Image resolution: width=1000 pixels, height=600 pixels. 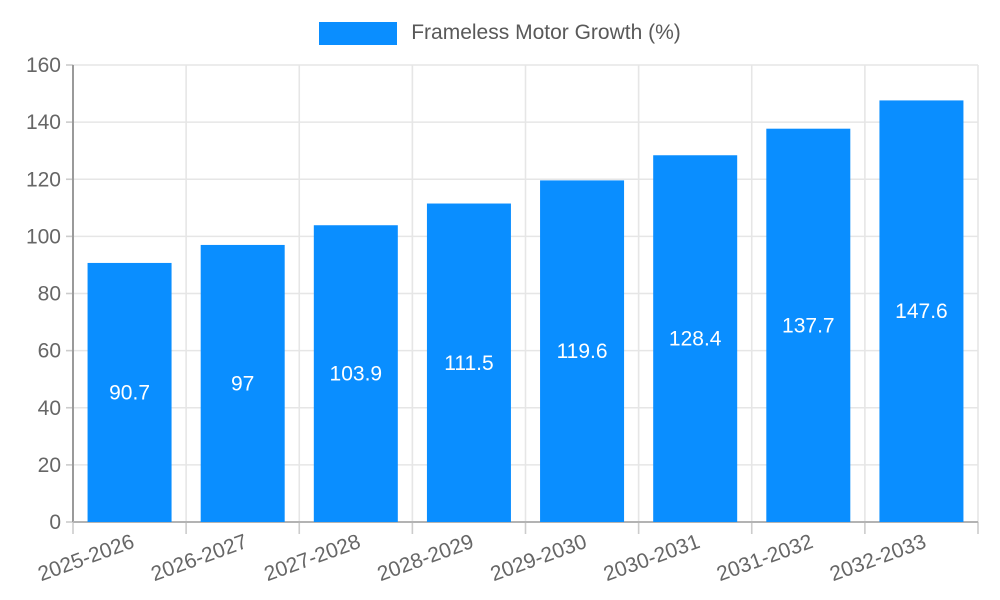 I want to click on x-tick-label: 2028-2029, so click(x=425, y=558).